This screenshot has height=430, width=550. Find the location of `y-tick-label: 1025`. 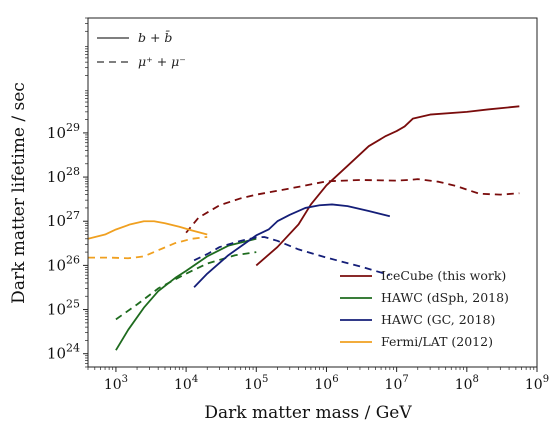

y-tick-label: 1025 is located at coordinates (63, 308).